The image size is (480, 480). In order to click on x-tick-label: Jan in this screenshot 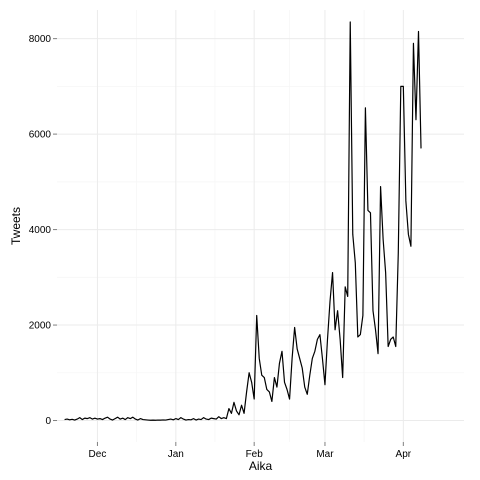, I will do `click(176, 454)`.